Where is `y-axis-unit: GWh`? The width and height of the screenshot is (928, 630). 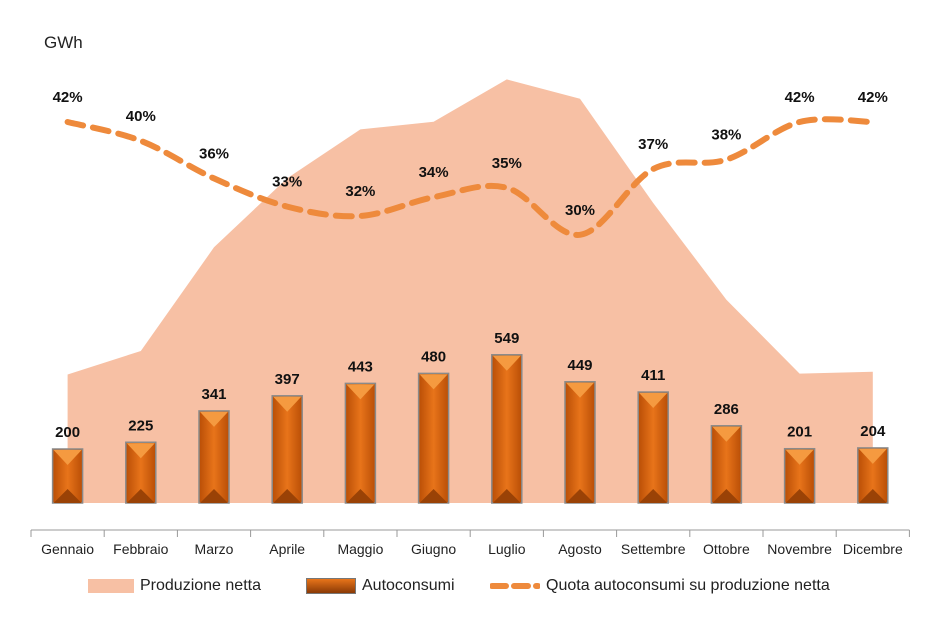
y-axis-unit: GWh is located at coordinates (63, 42).